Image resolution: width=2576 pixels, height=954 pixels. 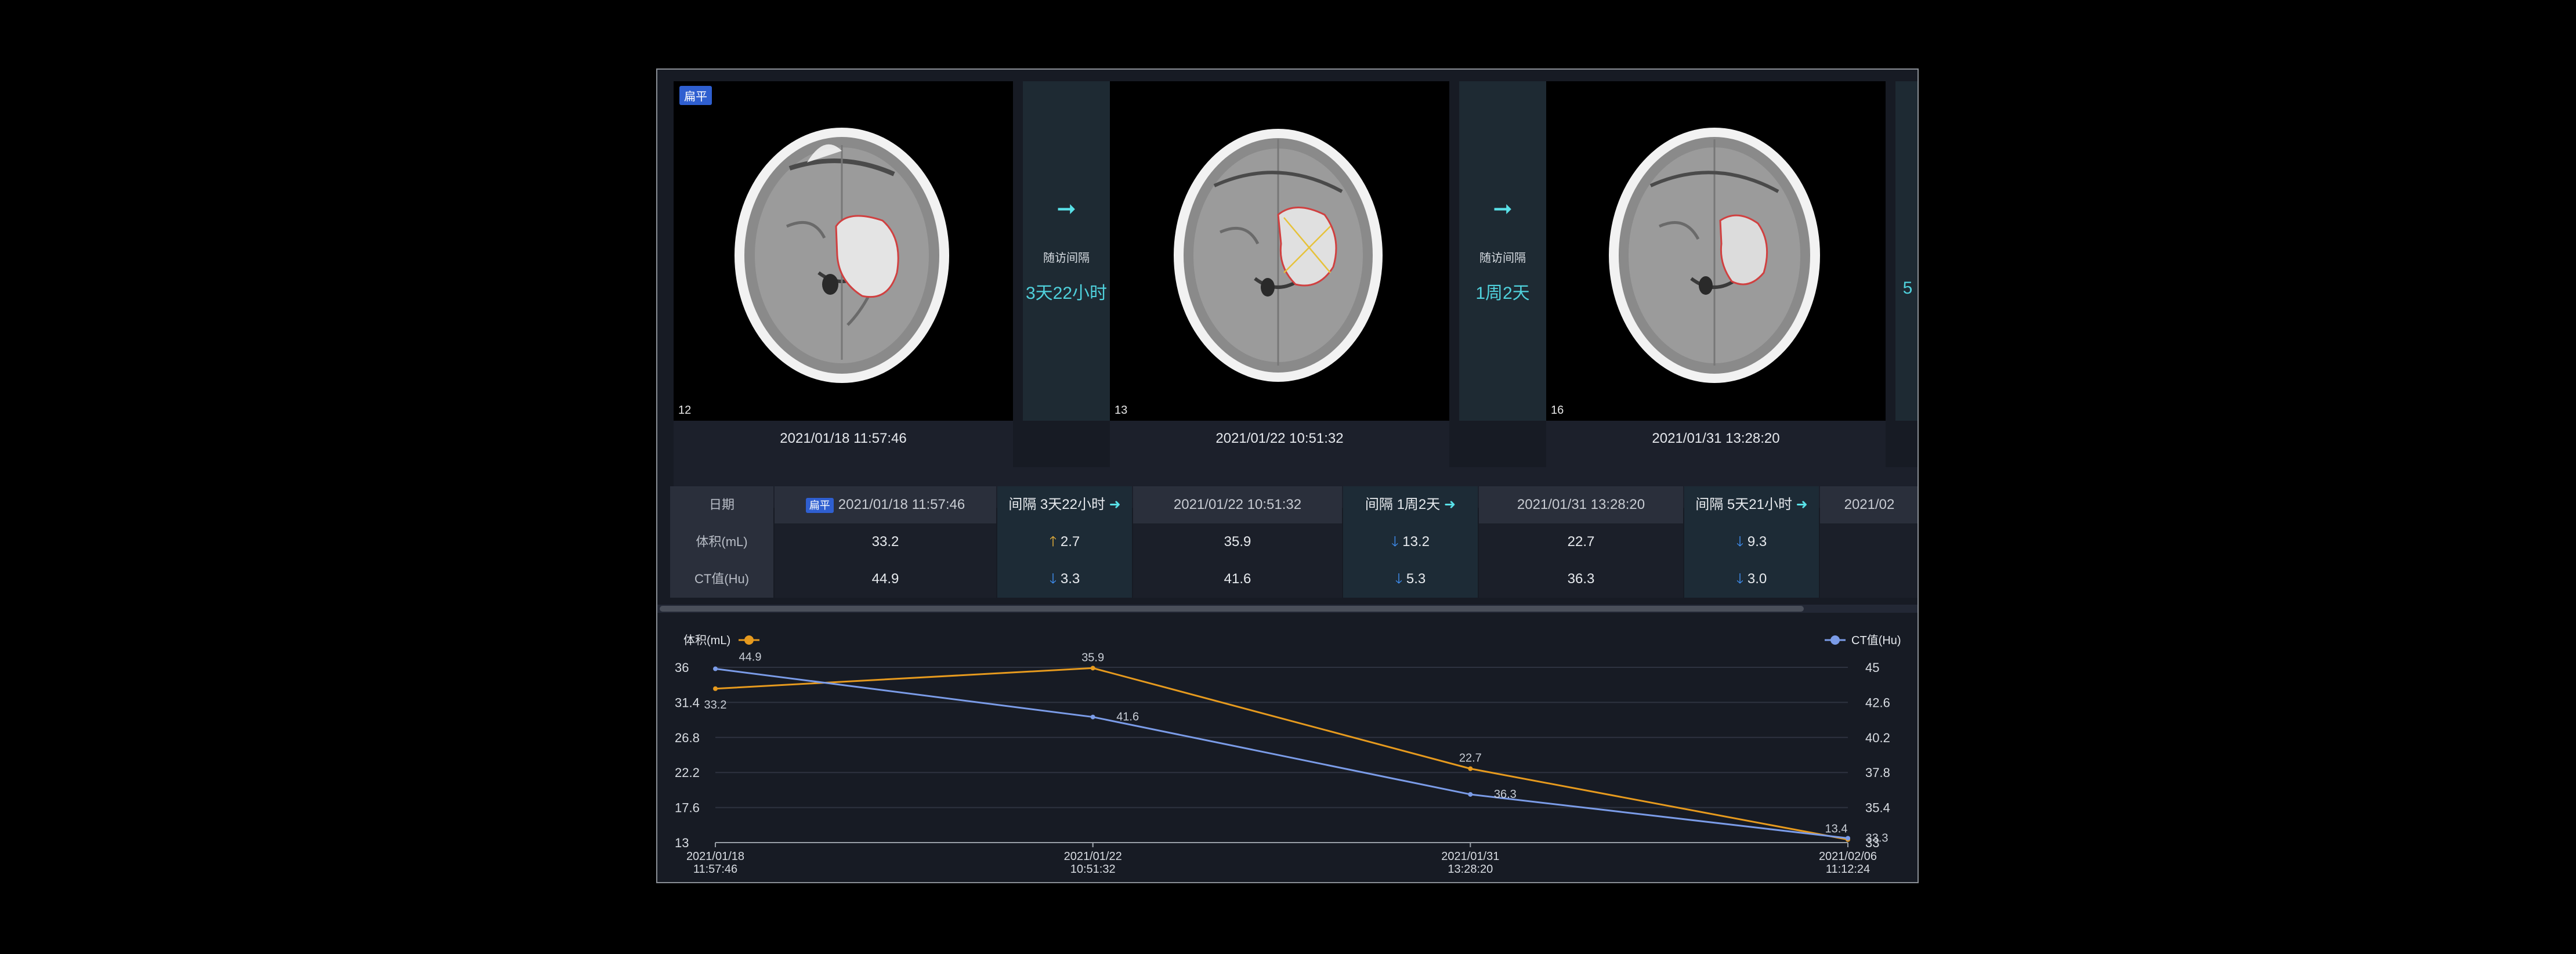 I want to click on interval-header-3: 间隔 5天21小时 ➜, so click(x=1751, y=505).